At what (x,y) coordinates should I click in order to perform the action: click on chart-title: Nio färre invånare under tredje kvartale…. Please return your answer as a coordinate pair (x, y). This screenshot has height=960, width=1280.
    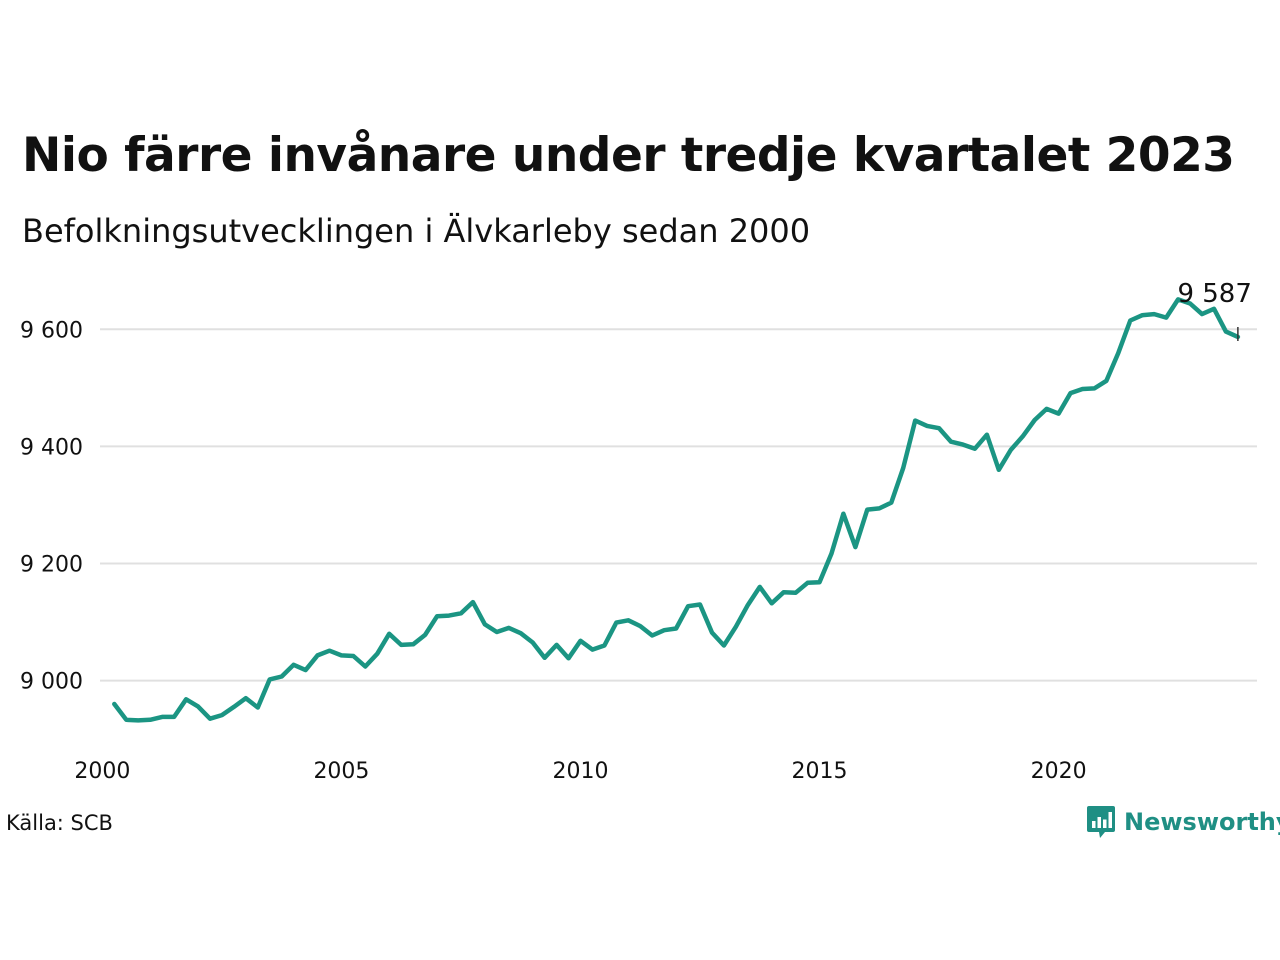
    Looking at the image, I should click on (628, 155).